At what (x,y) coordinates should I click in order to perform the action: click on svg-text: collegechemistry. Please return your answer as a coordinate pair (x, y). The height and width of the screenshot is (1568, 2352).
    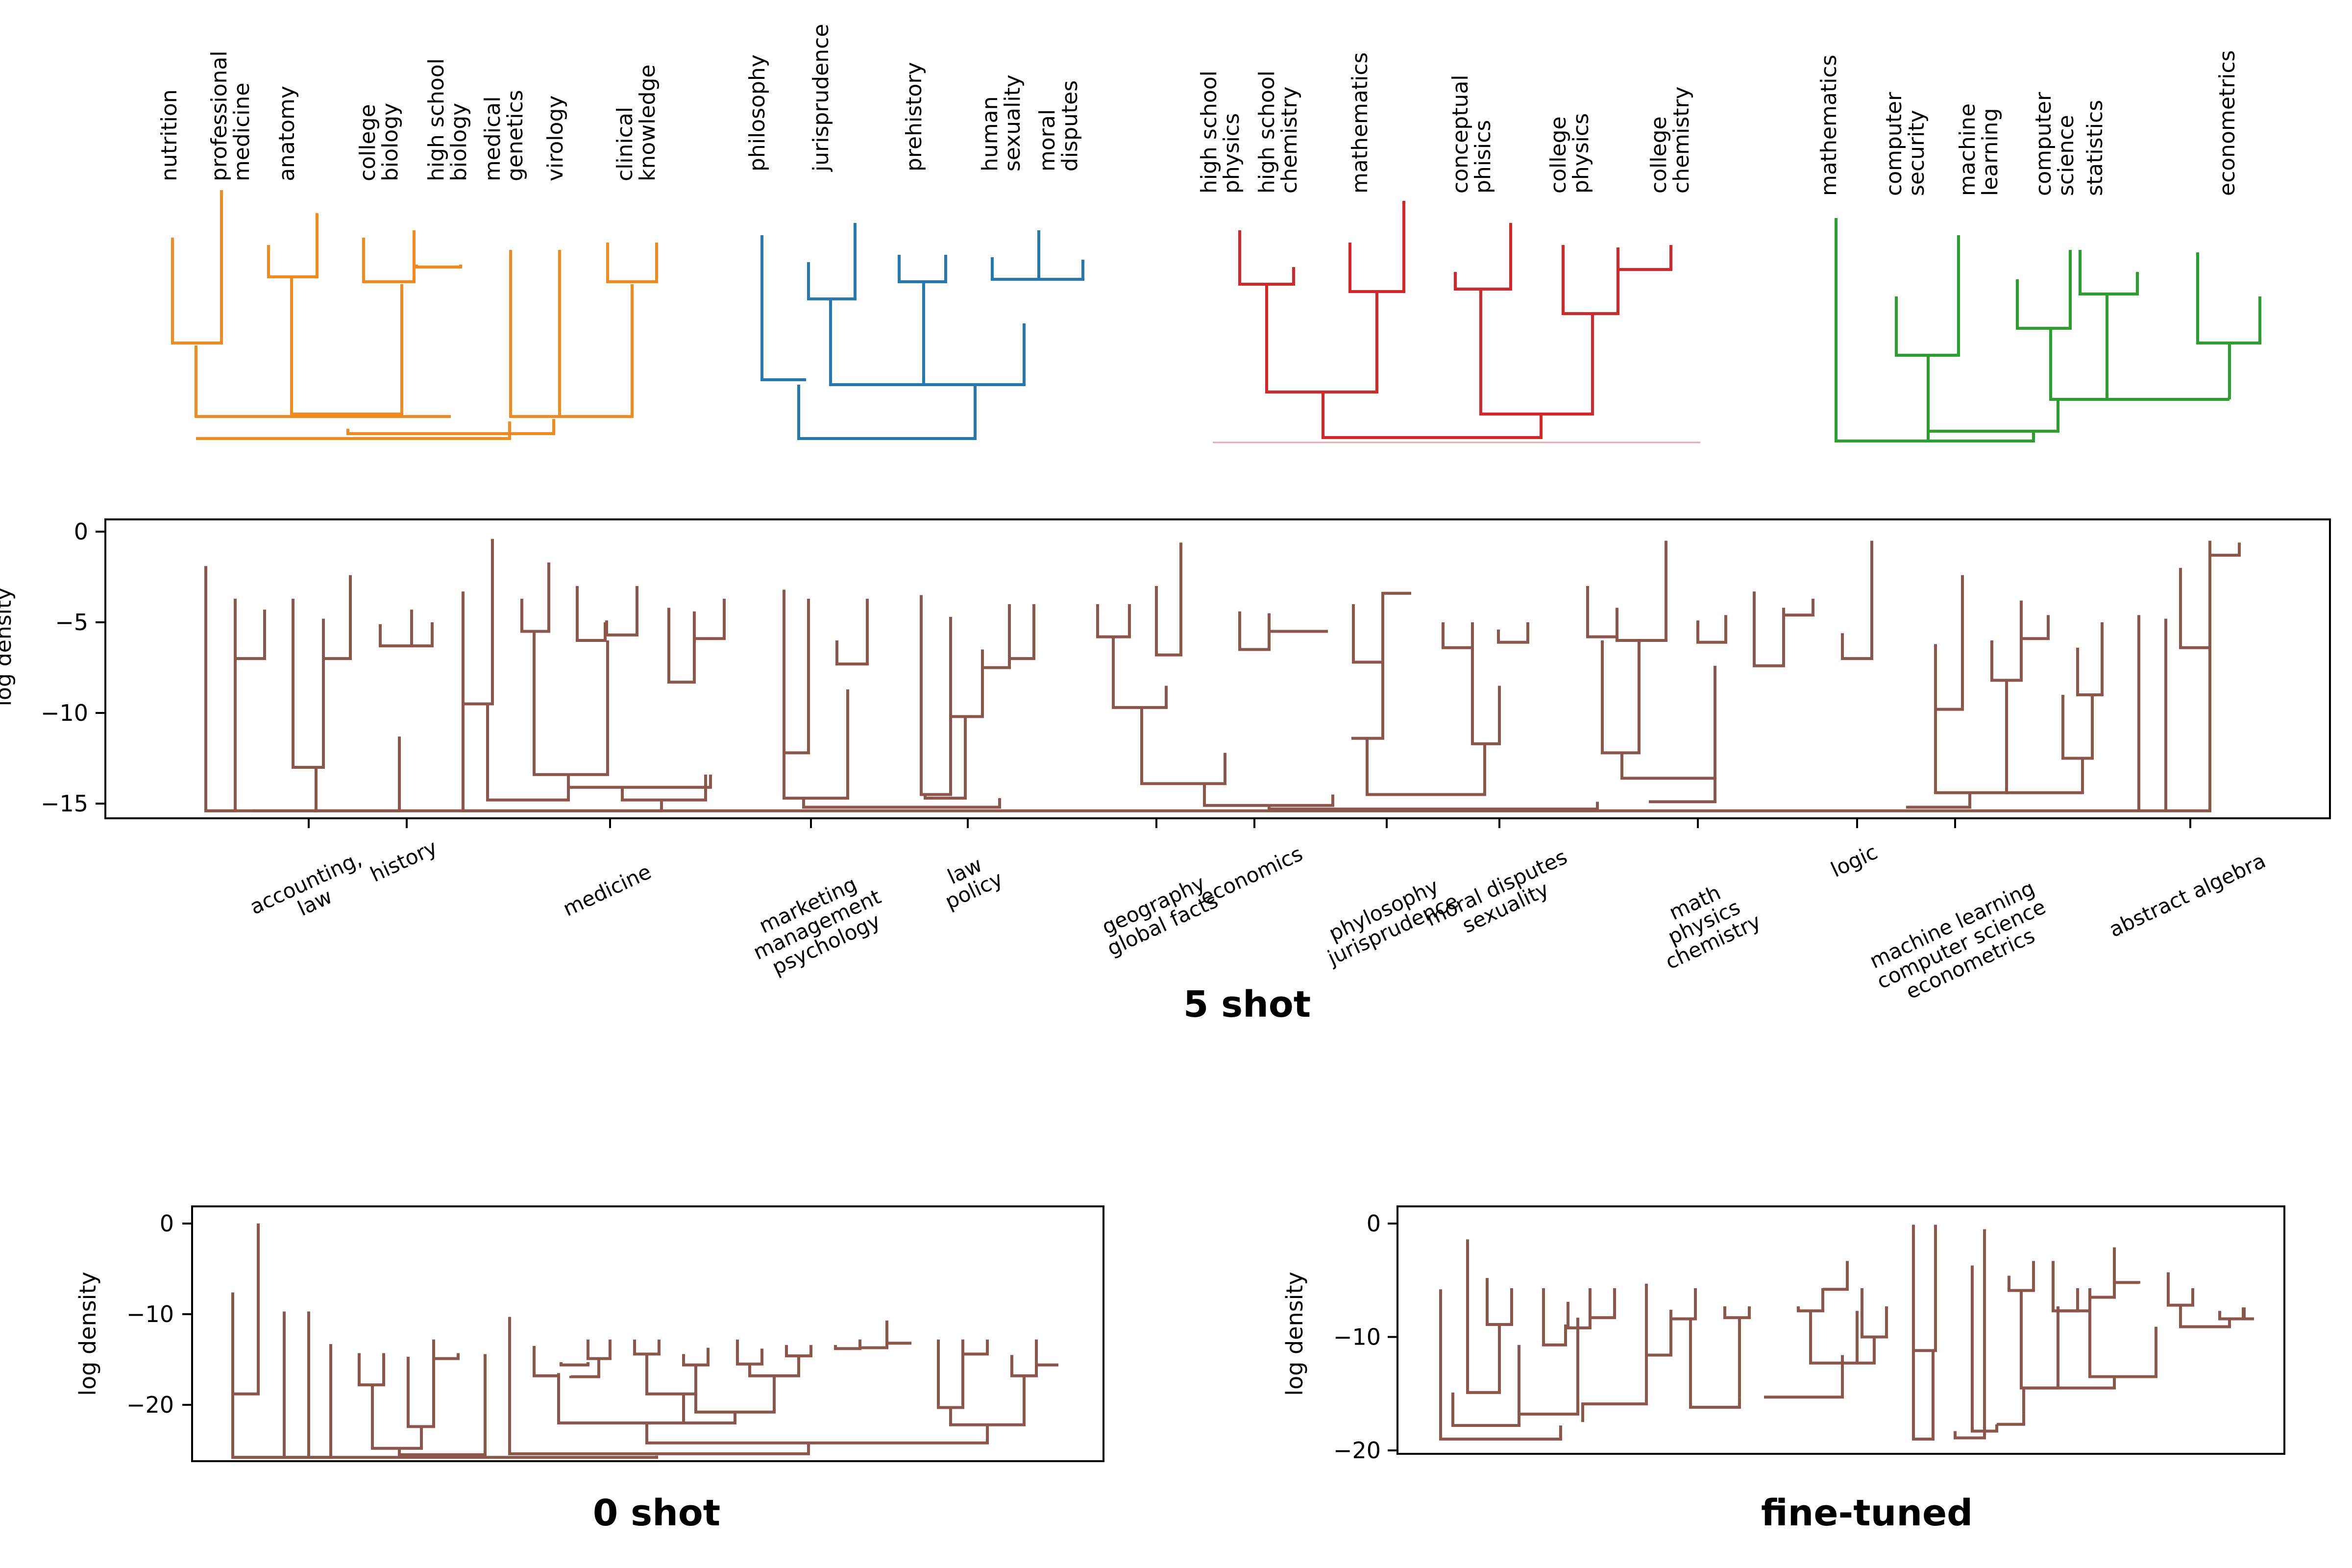
    Looking at the image, I should click on (1670, 140).